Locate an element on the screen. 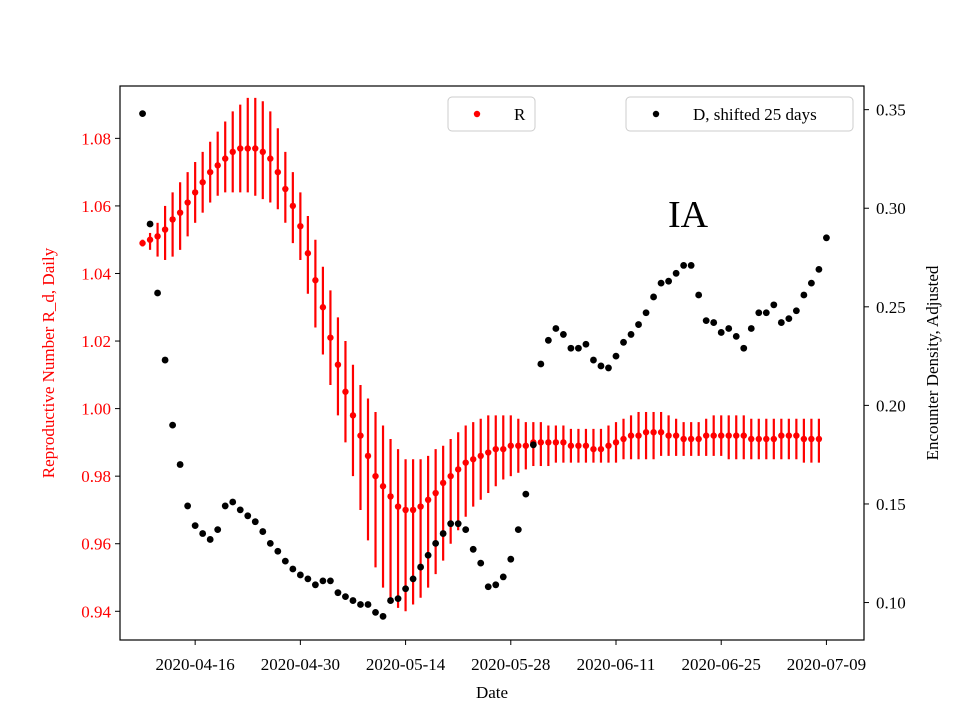 The image size is (960, 720). x-tick-label: 2020-04-16 is located at coordinates (194, 664).